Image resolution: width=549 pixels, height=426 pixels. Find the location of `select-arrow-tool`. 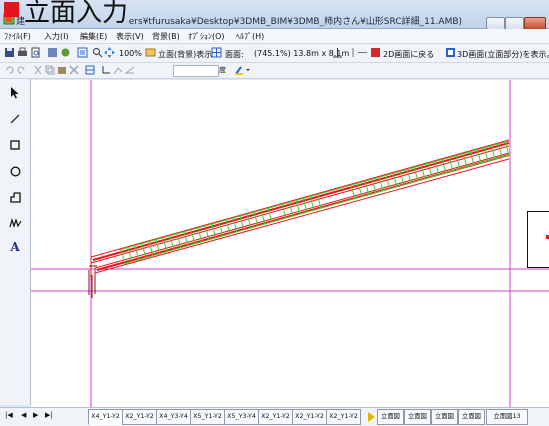

select-arrow-tool is located at coordinates (15, 93).